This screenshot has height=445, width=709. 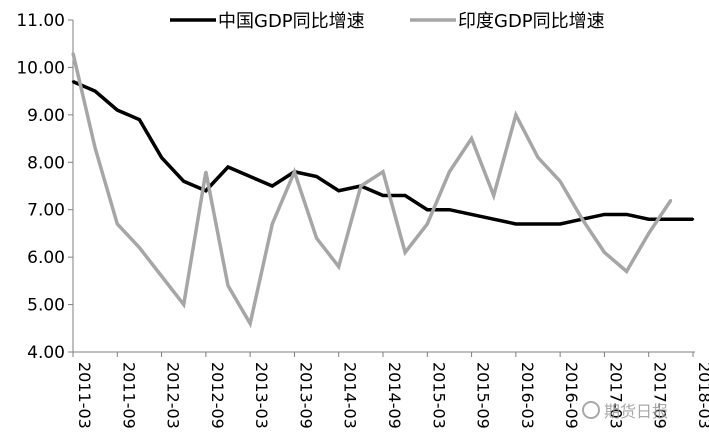 What do you see at coordinates (173, 395) in the screenshot?
I see `x-tick-label: 2012-03` at bounding box center [173, 395].